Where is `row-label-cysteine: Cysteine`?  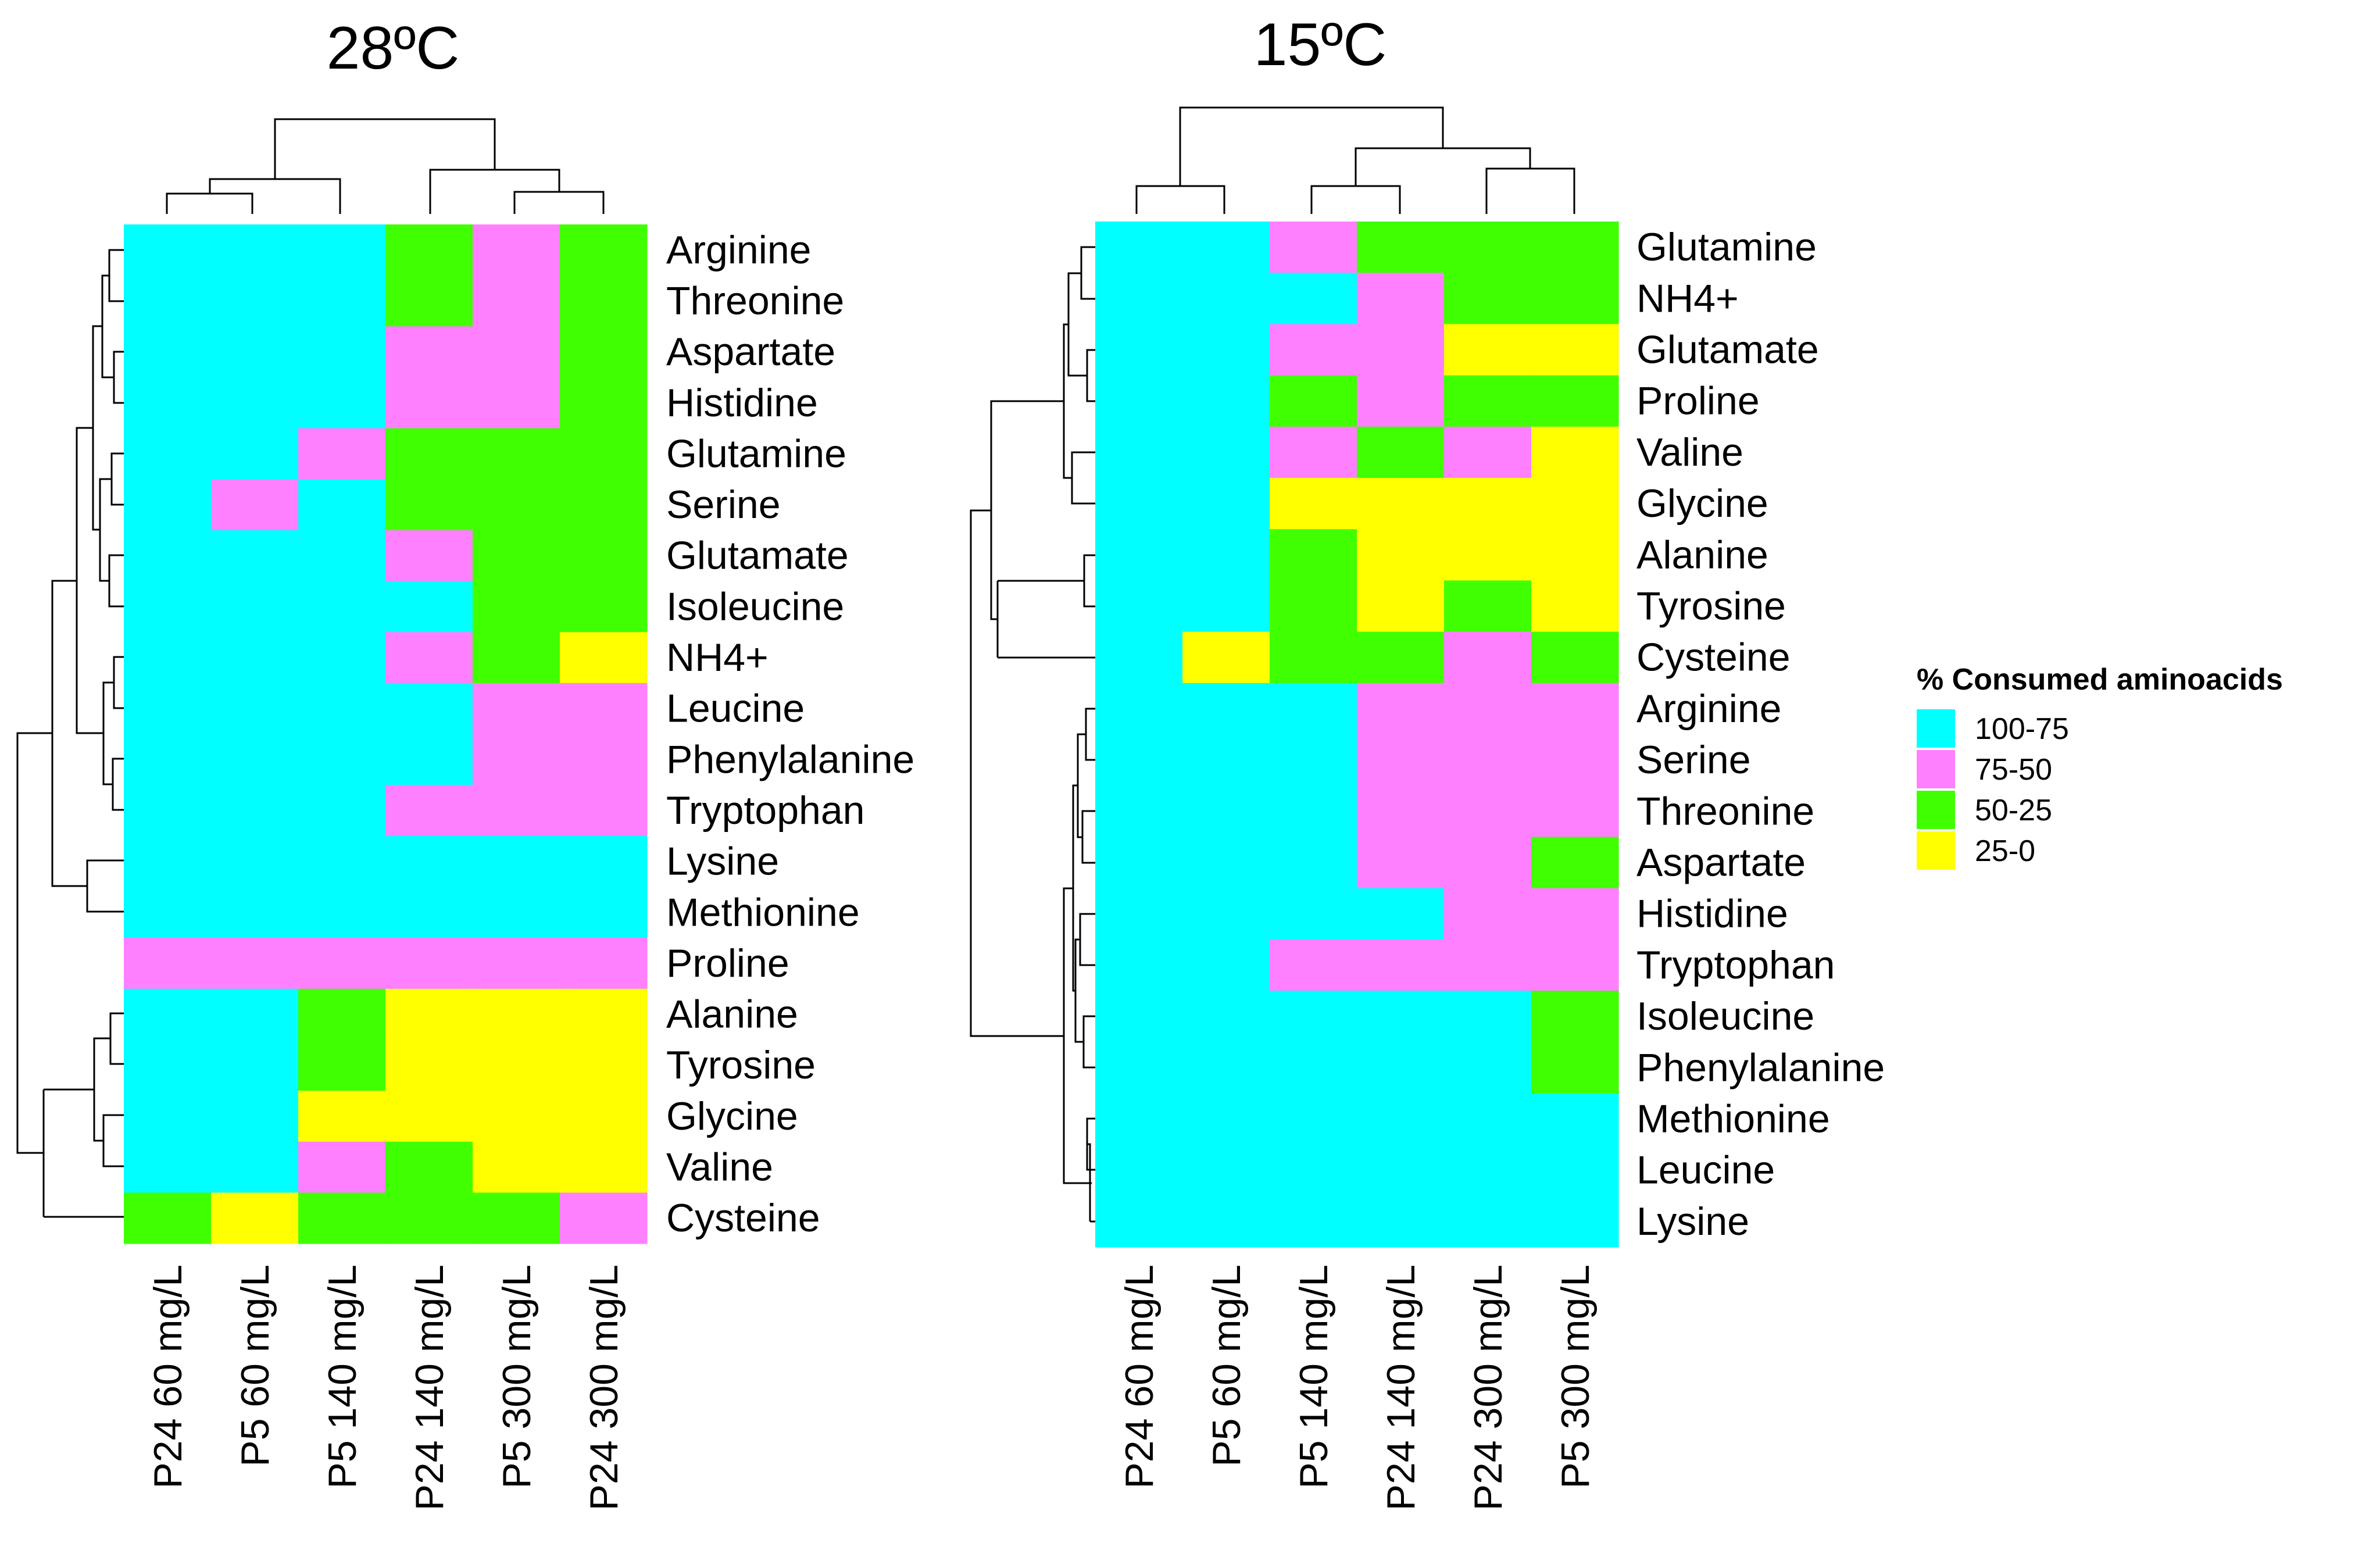 row-label-cysteine: Cysteine is located at coordinates (1714, 657).